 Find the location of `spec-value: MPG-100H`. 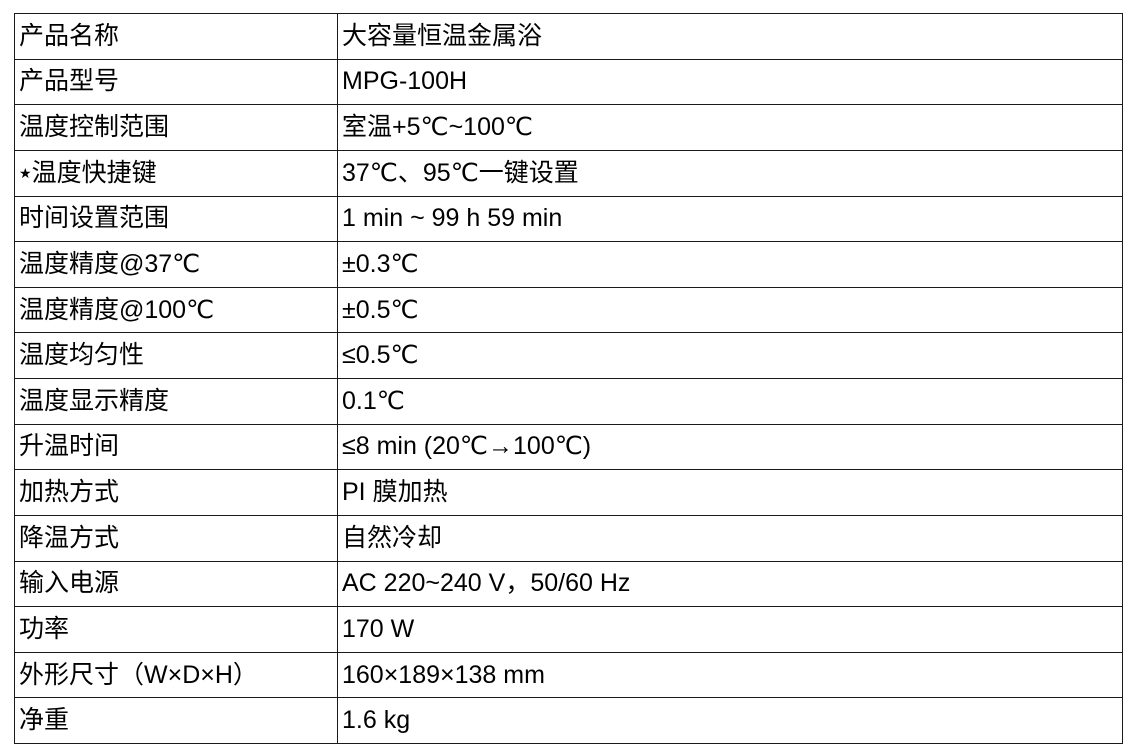

spec-value: MPG-100H is located at coordinates (405, 81).